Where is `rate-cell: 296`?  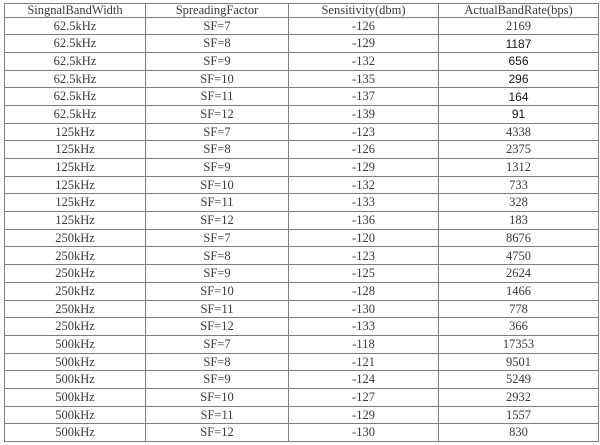
rate-cell: 296 is located at coordinates (518, 79).